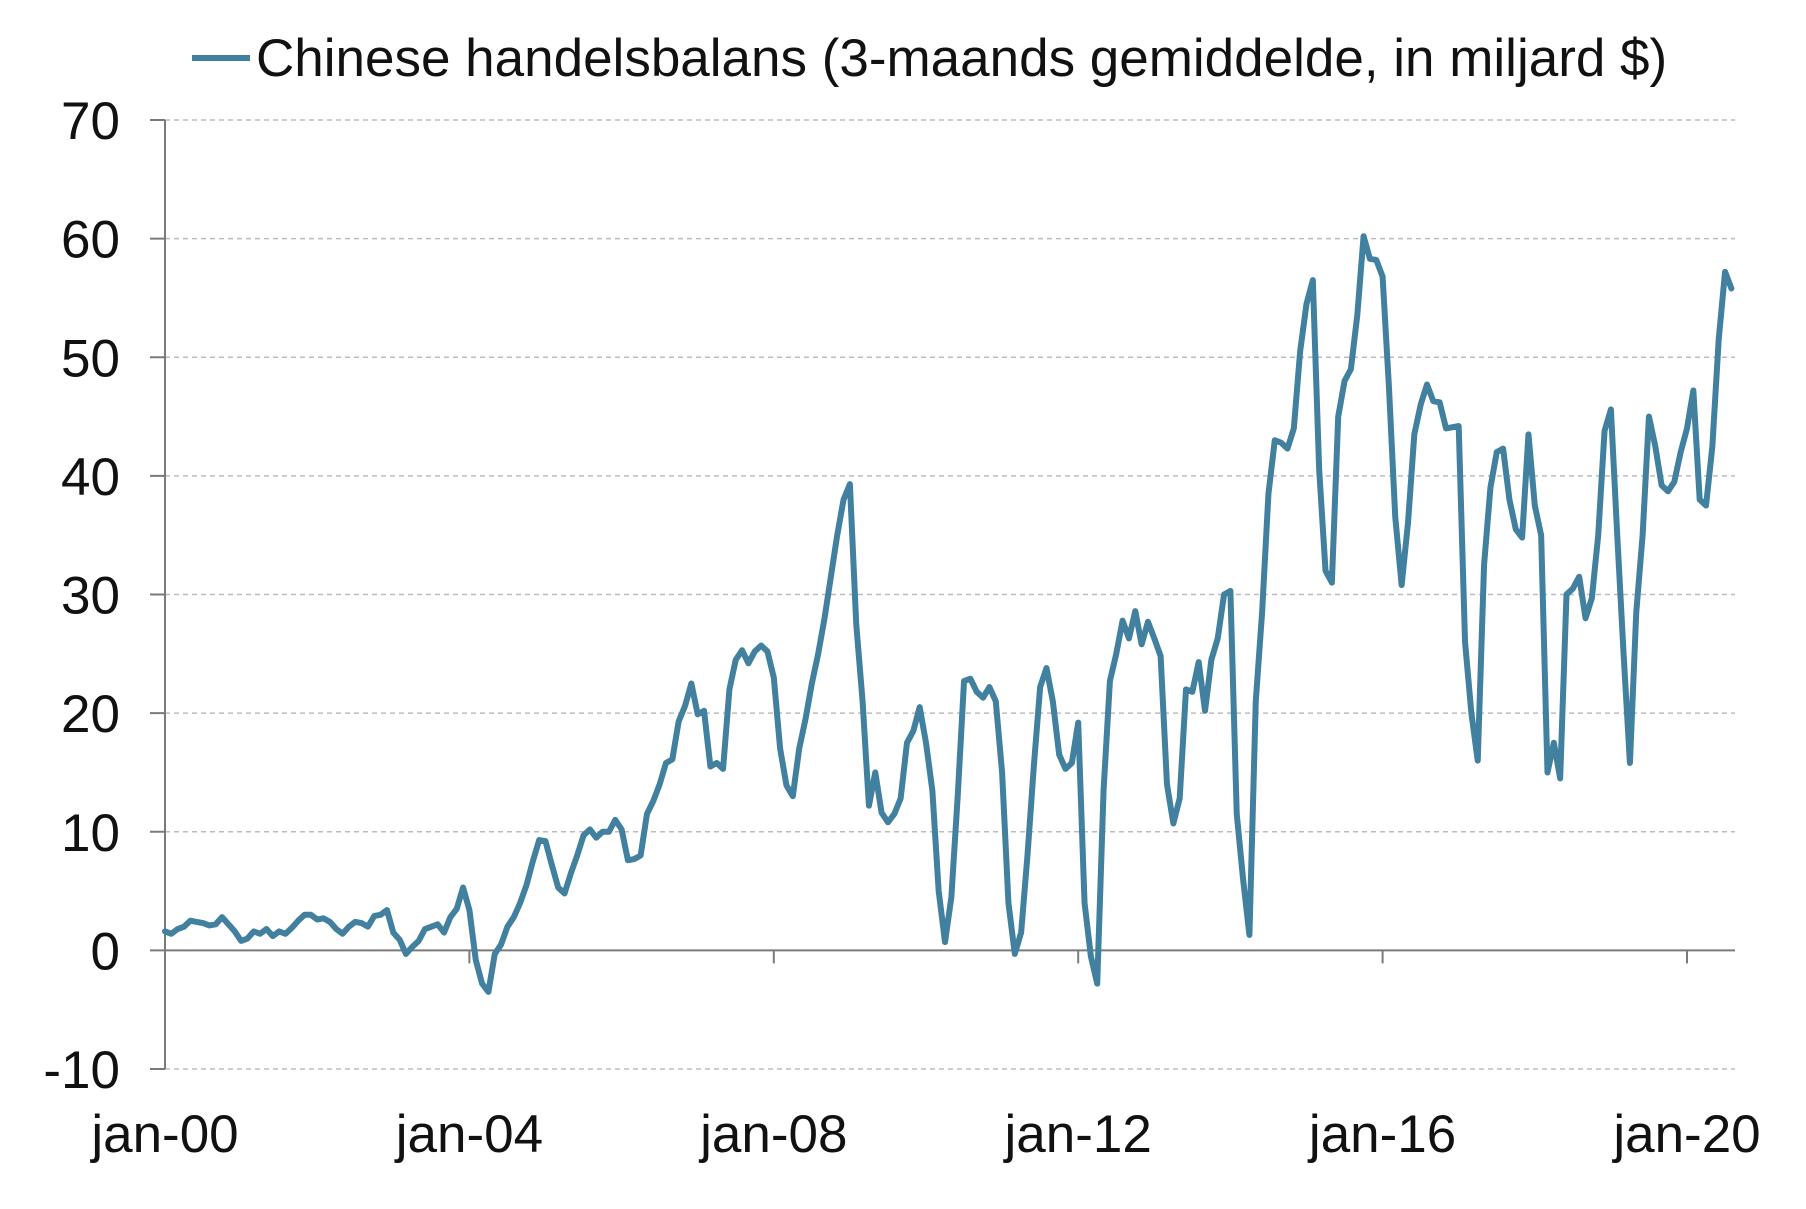  I want to click on y-tick-label: 70, so click(90, 121).